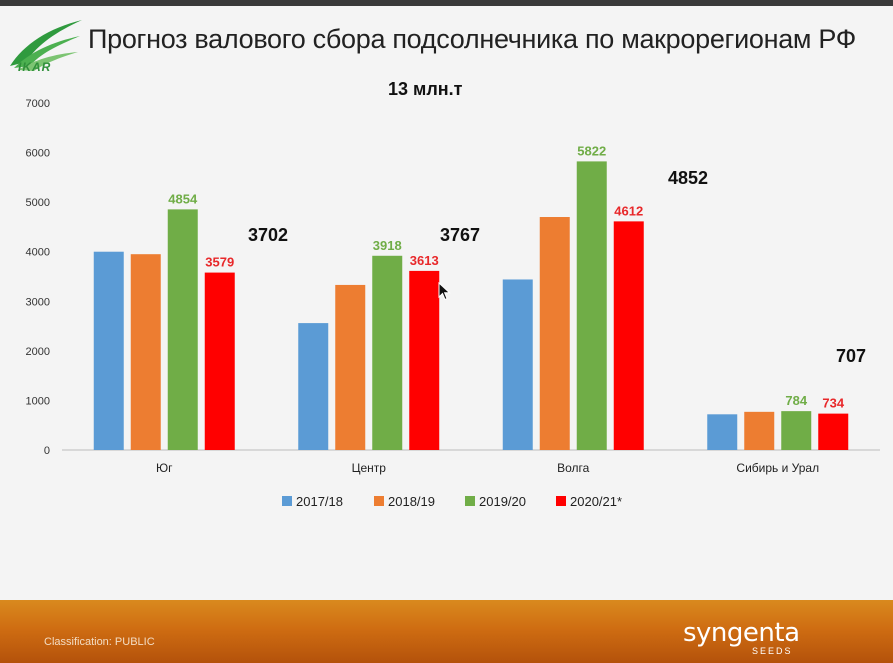 The height and width of the screenshot is (663, 893). What do you see at coordinates (387, 245) in the screenshot?
I see `data-label: 3918` at bounding box center [387, 245].